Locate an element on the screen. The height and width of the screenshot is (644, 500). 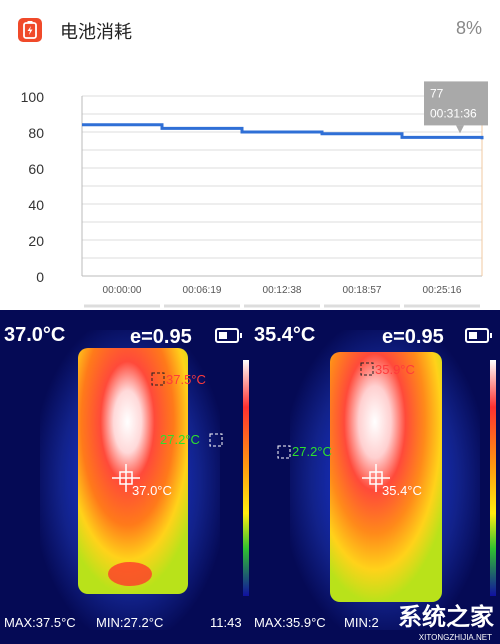
chart-series is located at coordinates (282, 131).